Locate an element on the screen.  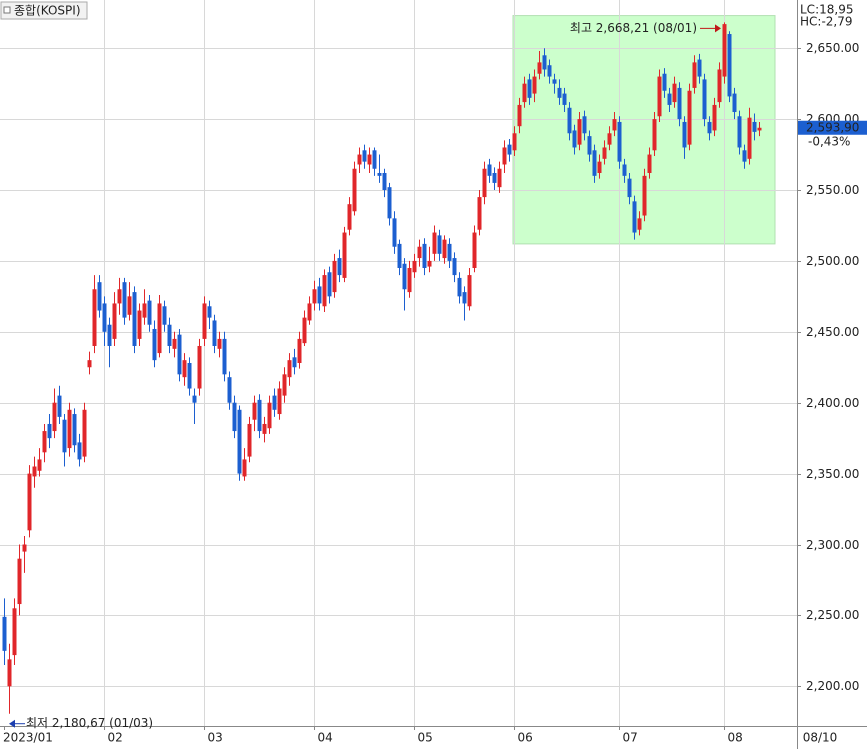
x-tick-label: 06 is located at coordinates (525, 738).